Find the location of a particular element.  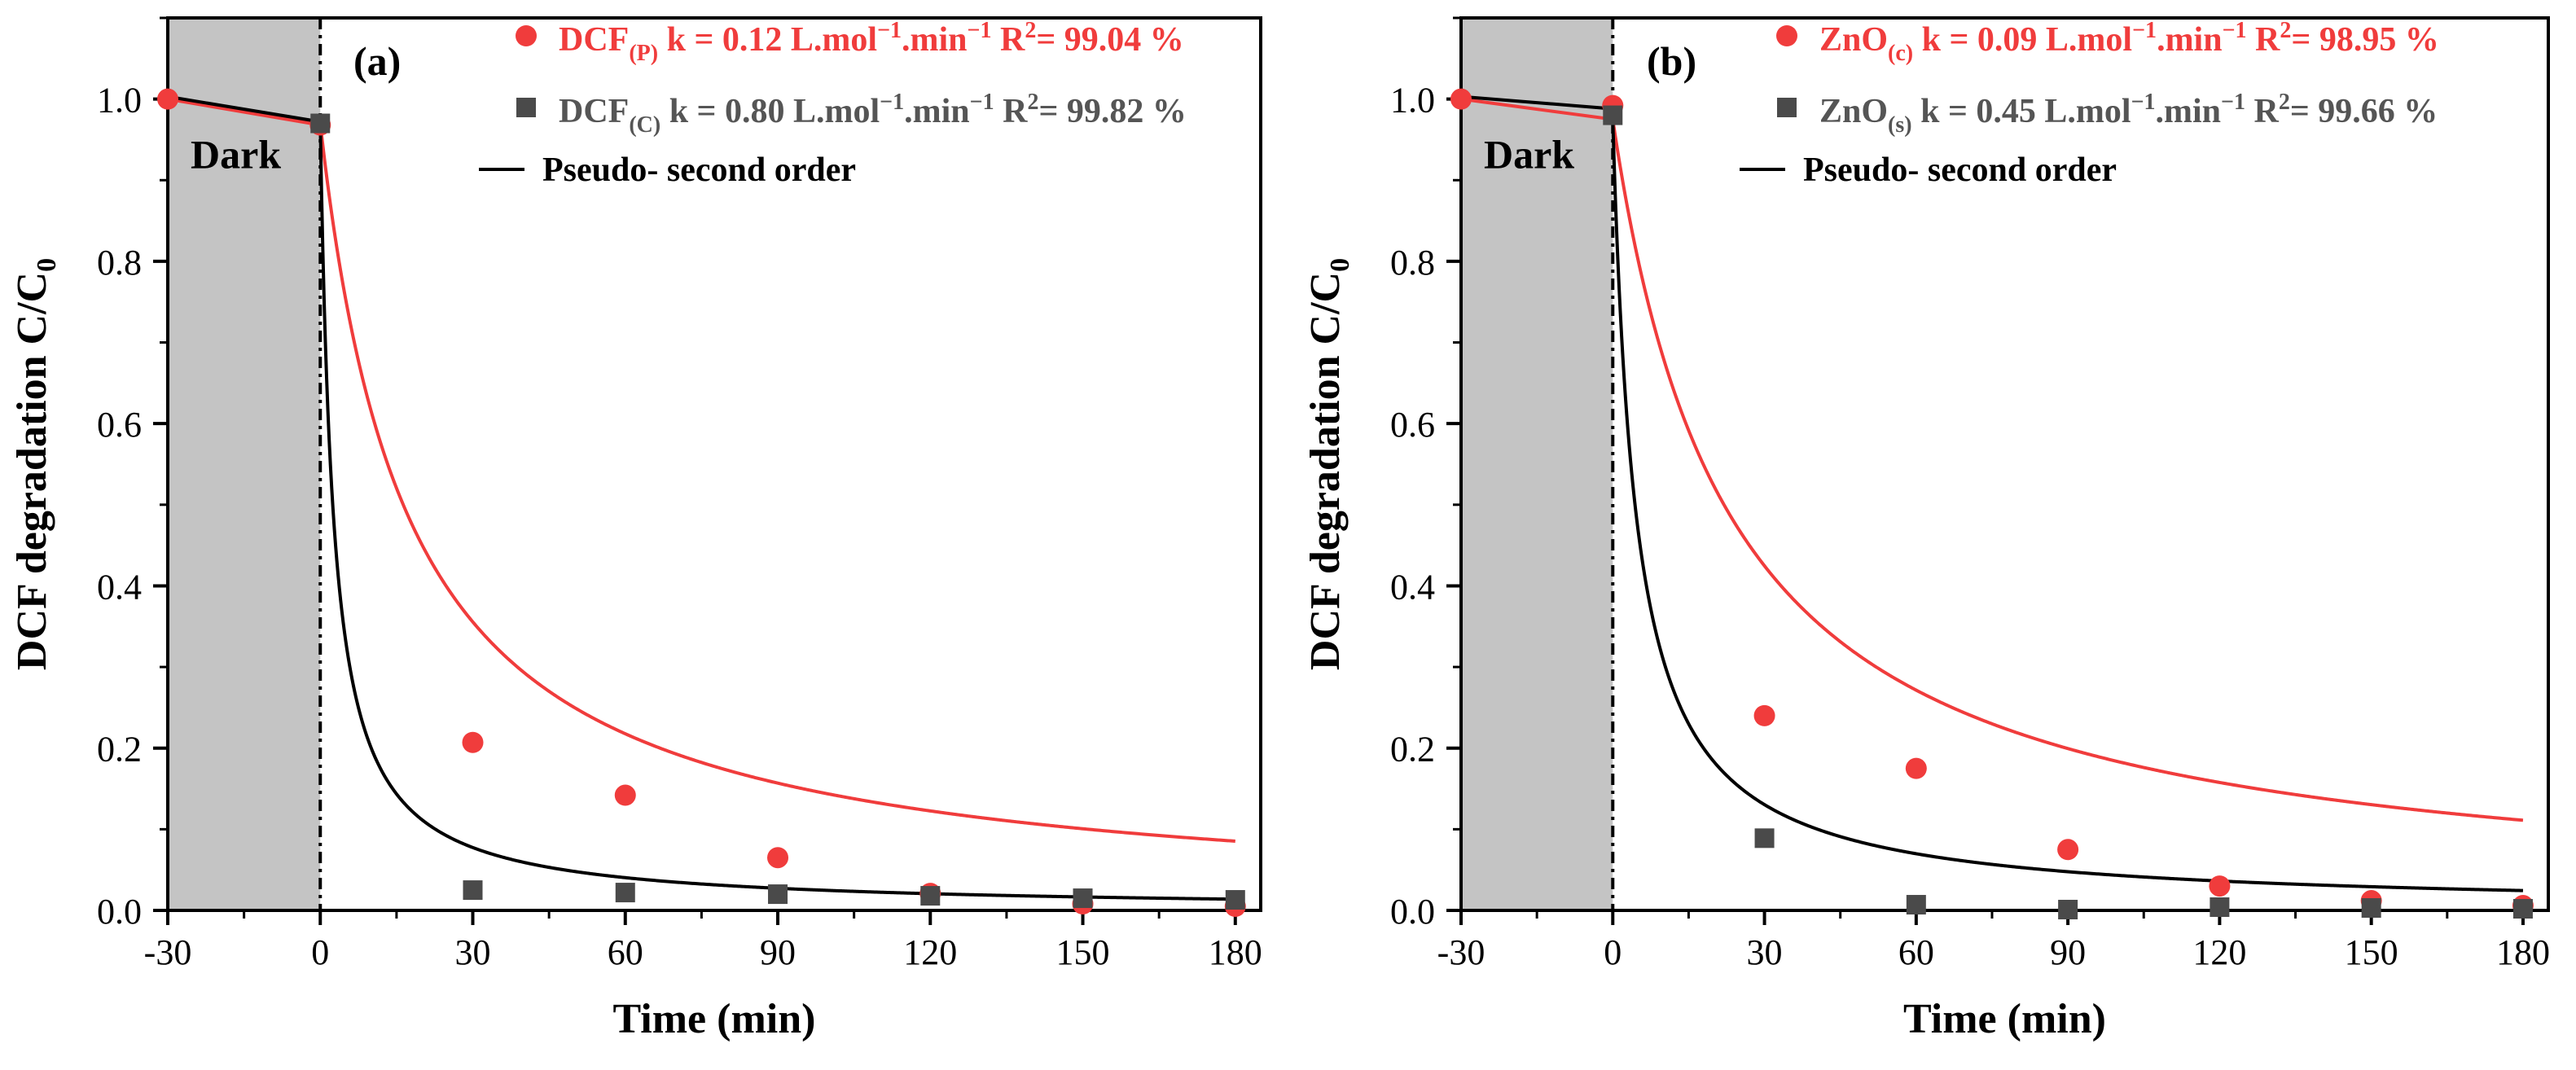

legend-marker-ZnO(s) is located at coordinates (1787, 108).